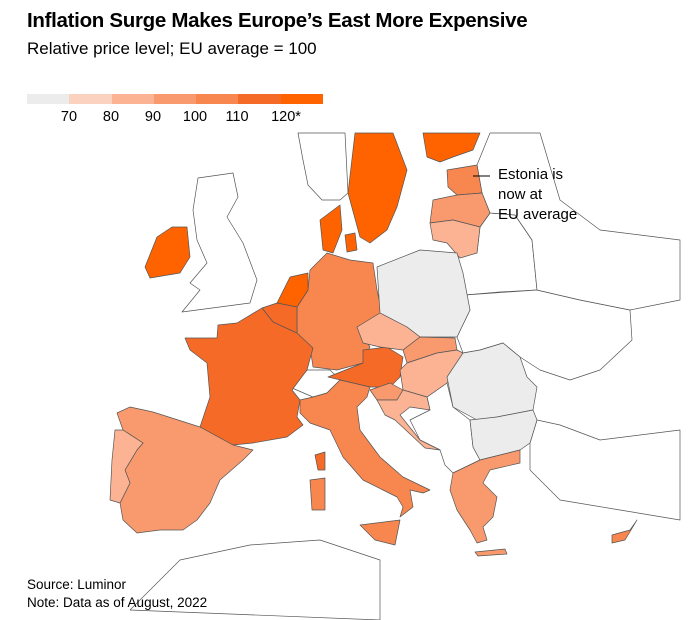  I want to click on turkey, so click(605, 470).